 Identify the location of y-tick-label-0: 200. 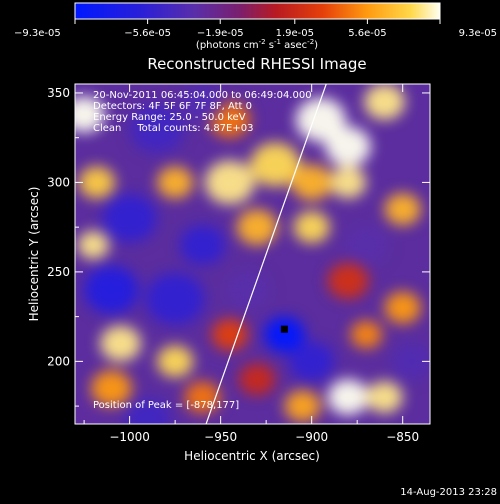
(58, 361).